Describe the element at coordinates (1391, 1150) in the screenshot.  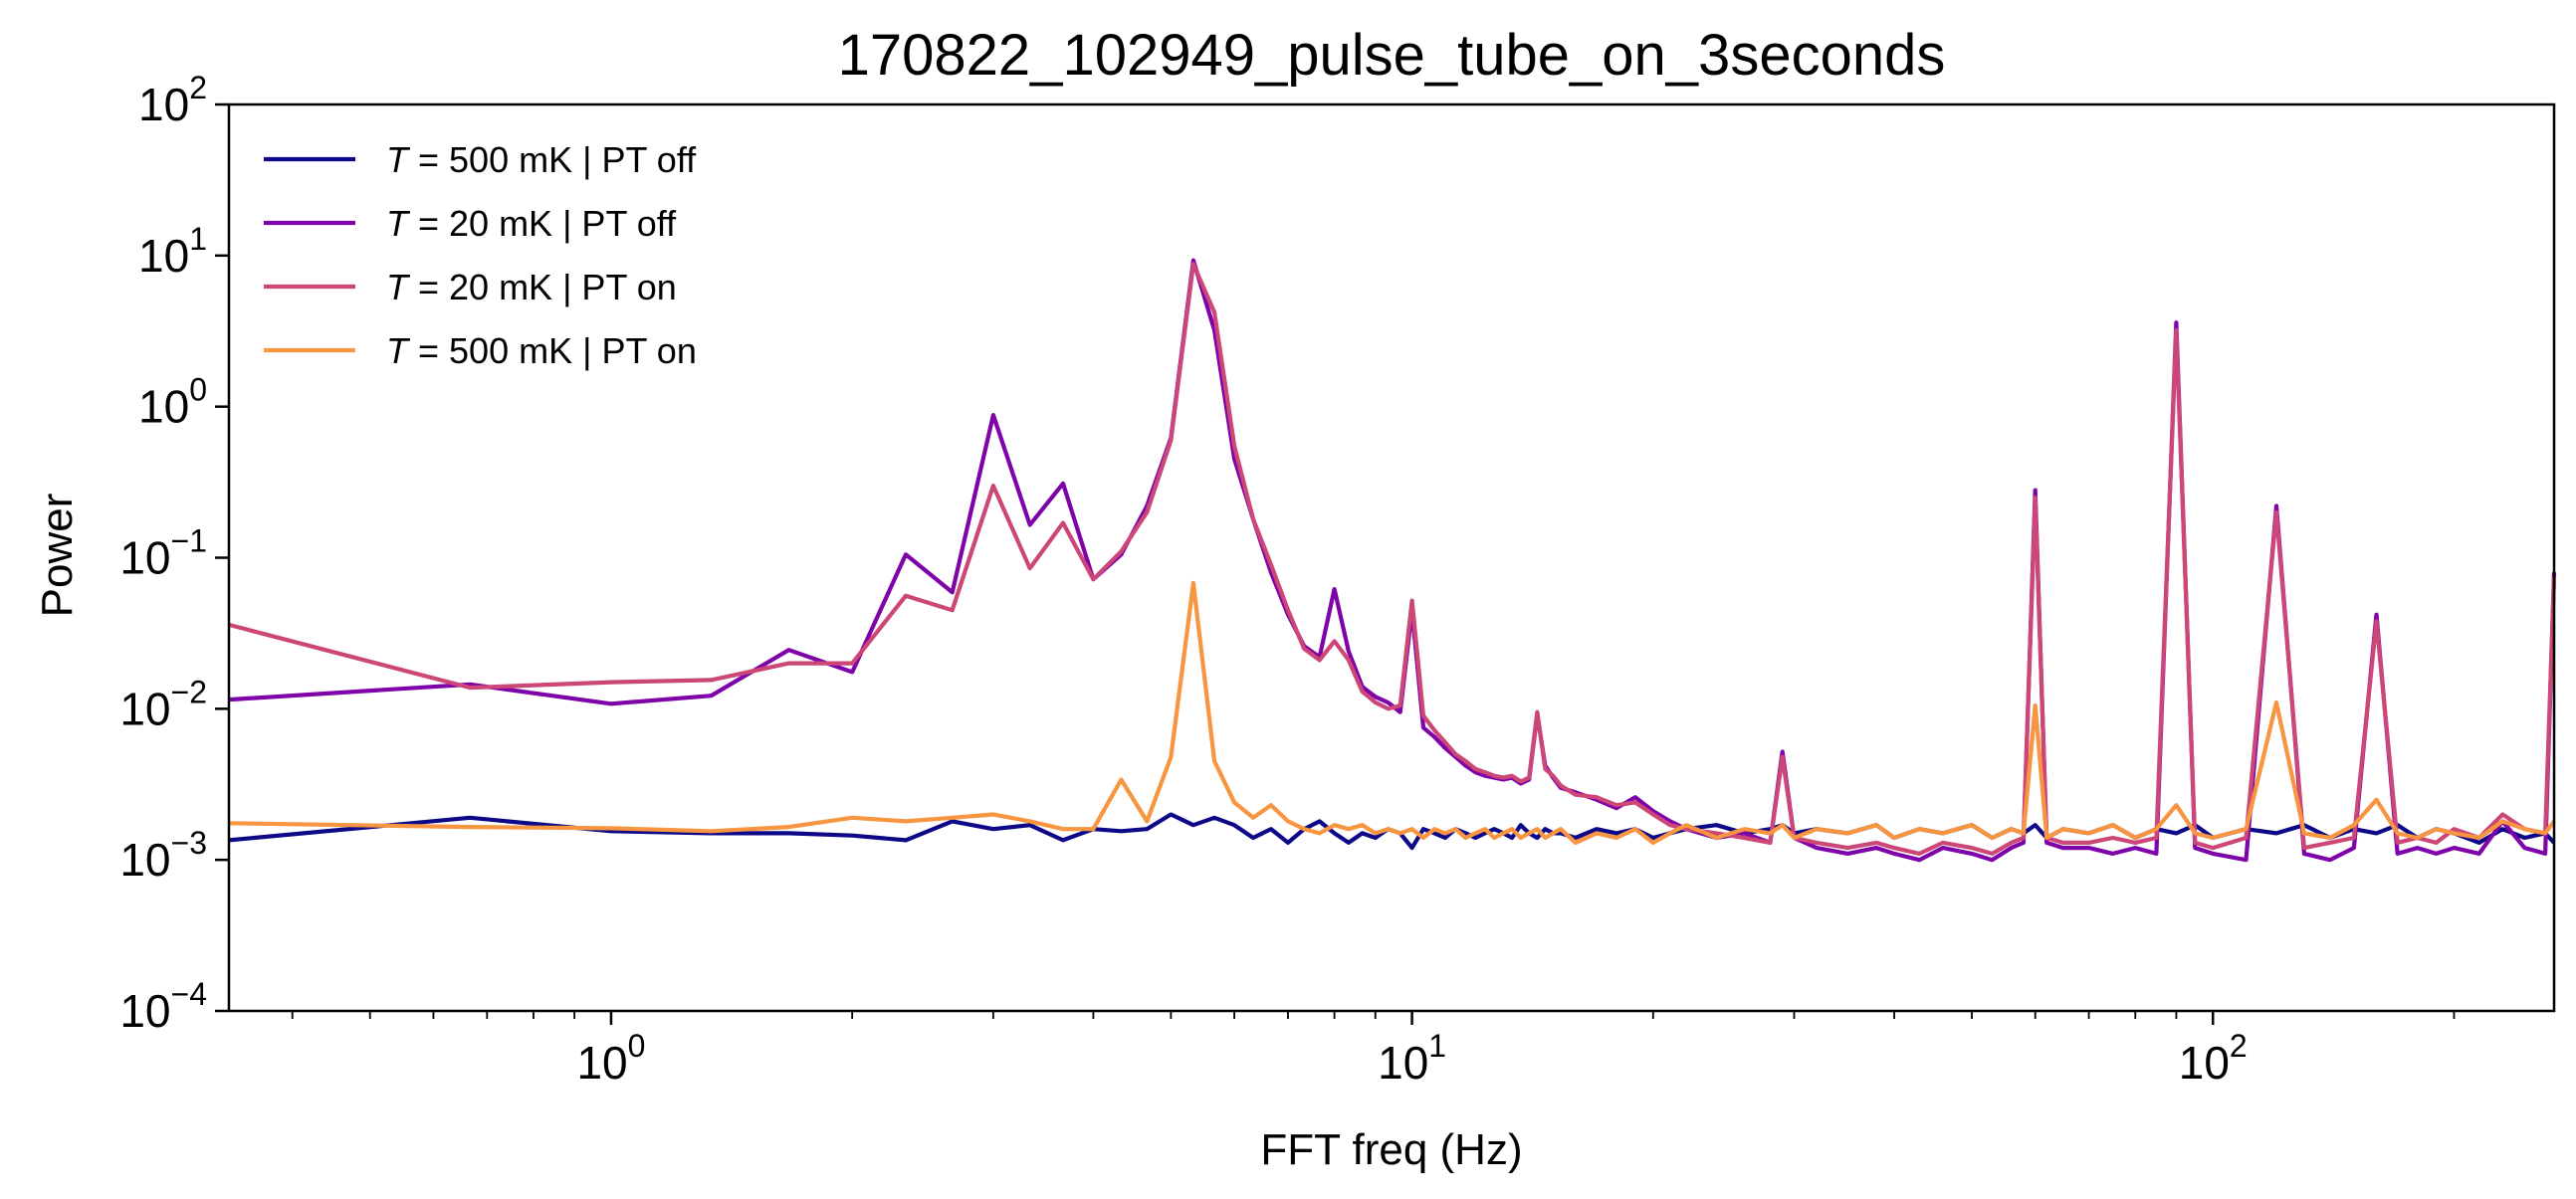
I see `x-axis-label: FFT freq (Hz)` at that location.